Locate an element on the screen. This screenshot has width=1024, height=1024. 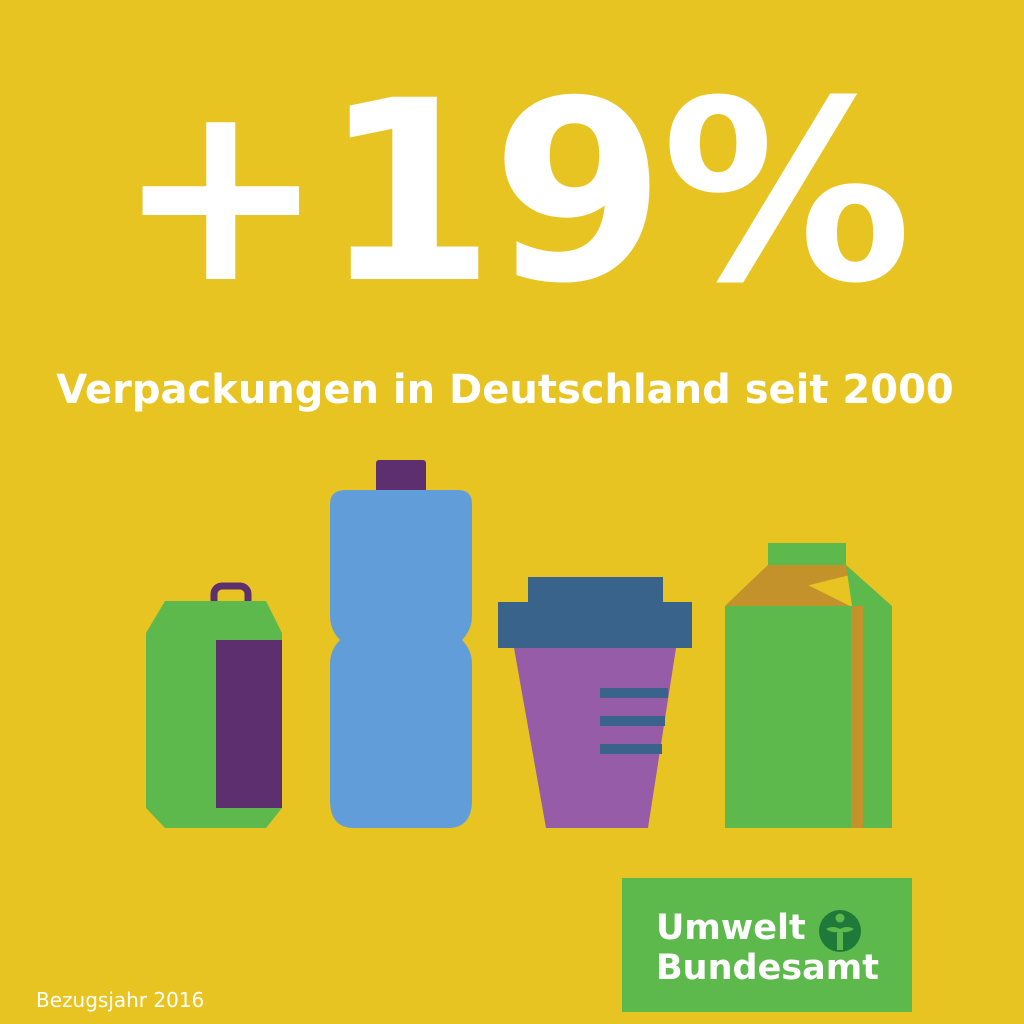
umweltbundesamt-emblem-icon is located at coordinates (840, 931).